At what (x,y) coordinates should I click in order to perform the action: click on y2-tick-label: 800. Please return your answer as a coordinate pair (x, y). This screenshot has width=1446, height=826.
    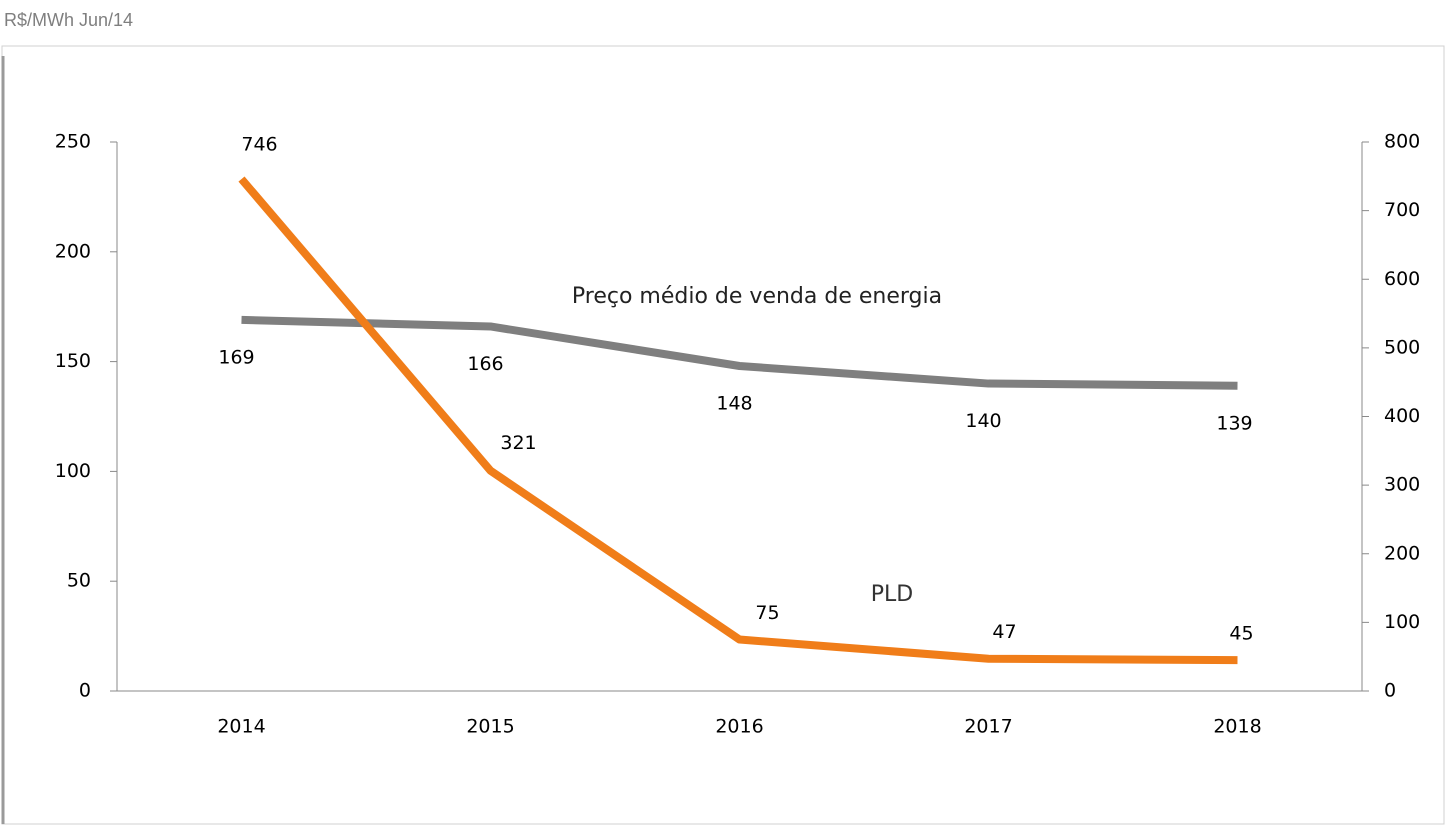
    Looking at the image, I should click on (1402, 142).